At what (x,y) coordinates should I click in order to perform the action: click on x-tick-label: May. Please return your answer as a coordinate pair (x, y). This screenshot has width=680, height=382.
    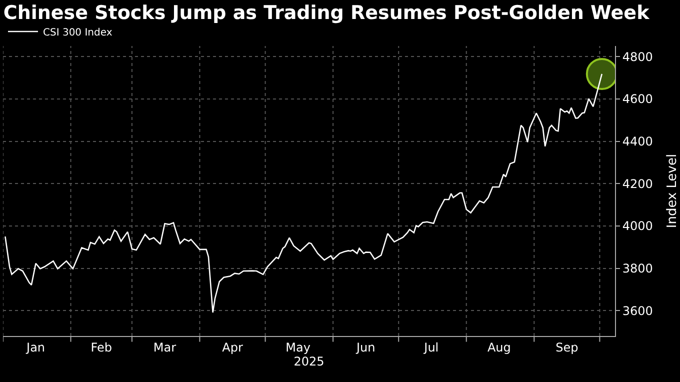
    Looking at the image, I should click on (298, 347).